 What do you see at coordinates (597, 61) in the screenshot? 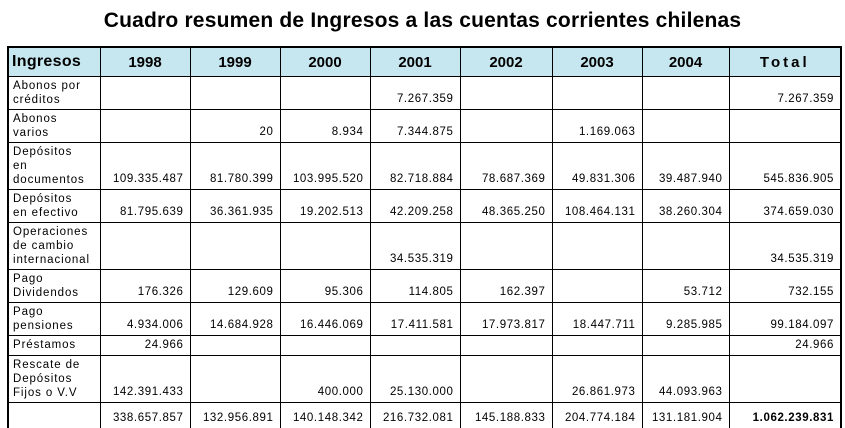
I see `column-header-2003: 2003` at bounding box center [597, 61].